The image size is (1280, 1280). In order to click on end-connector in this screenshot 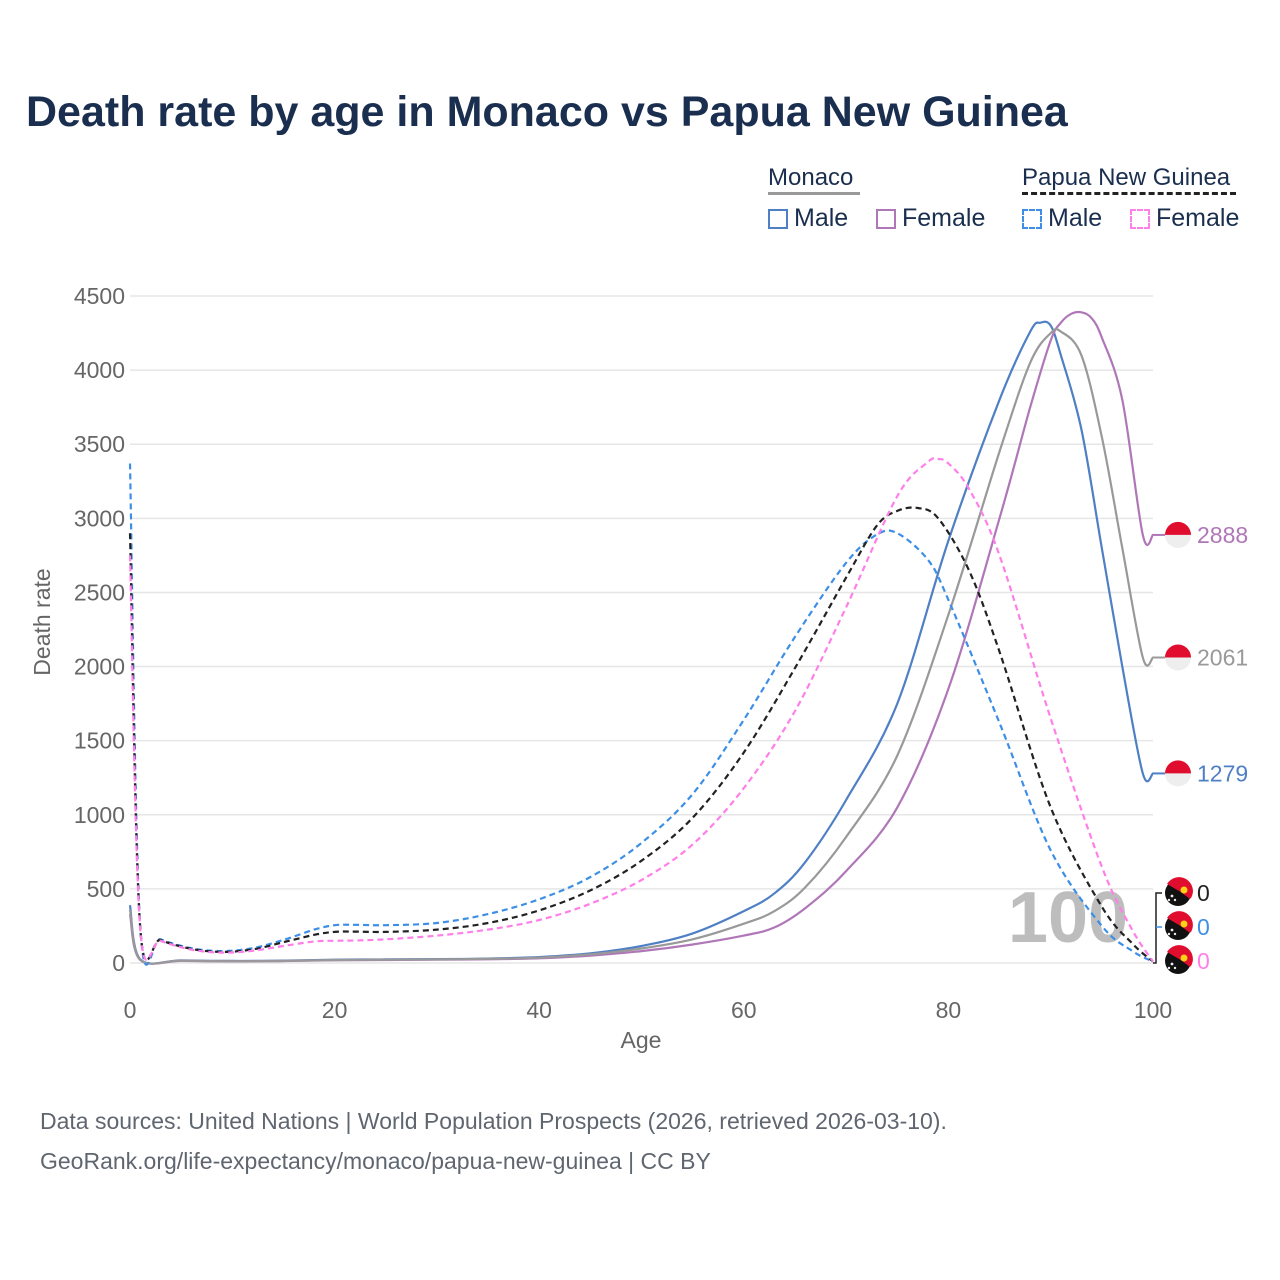, I will do `click(1157, 928)`.